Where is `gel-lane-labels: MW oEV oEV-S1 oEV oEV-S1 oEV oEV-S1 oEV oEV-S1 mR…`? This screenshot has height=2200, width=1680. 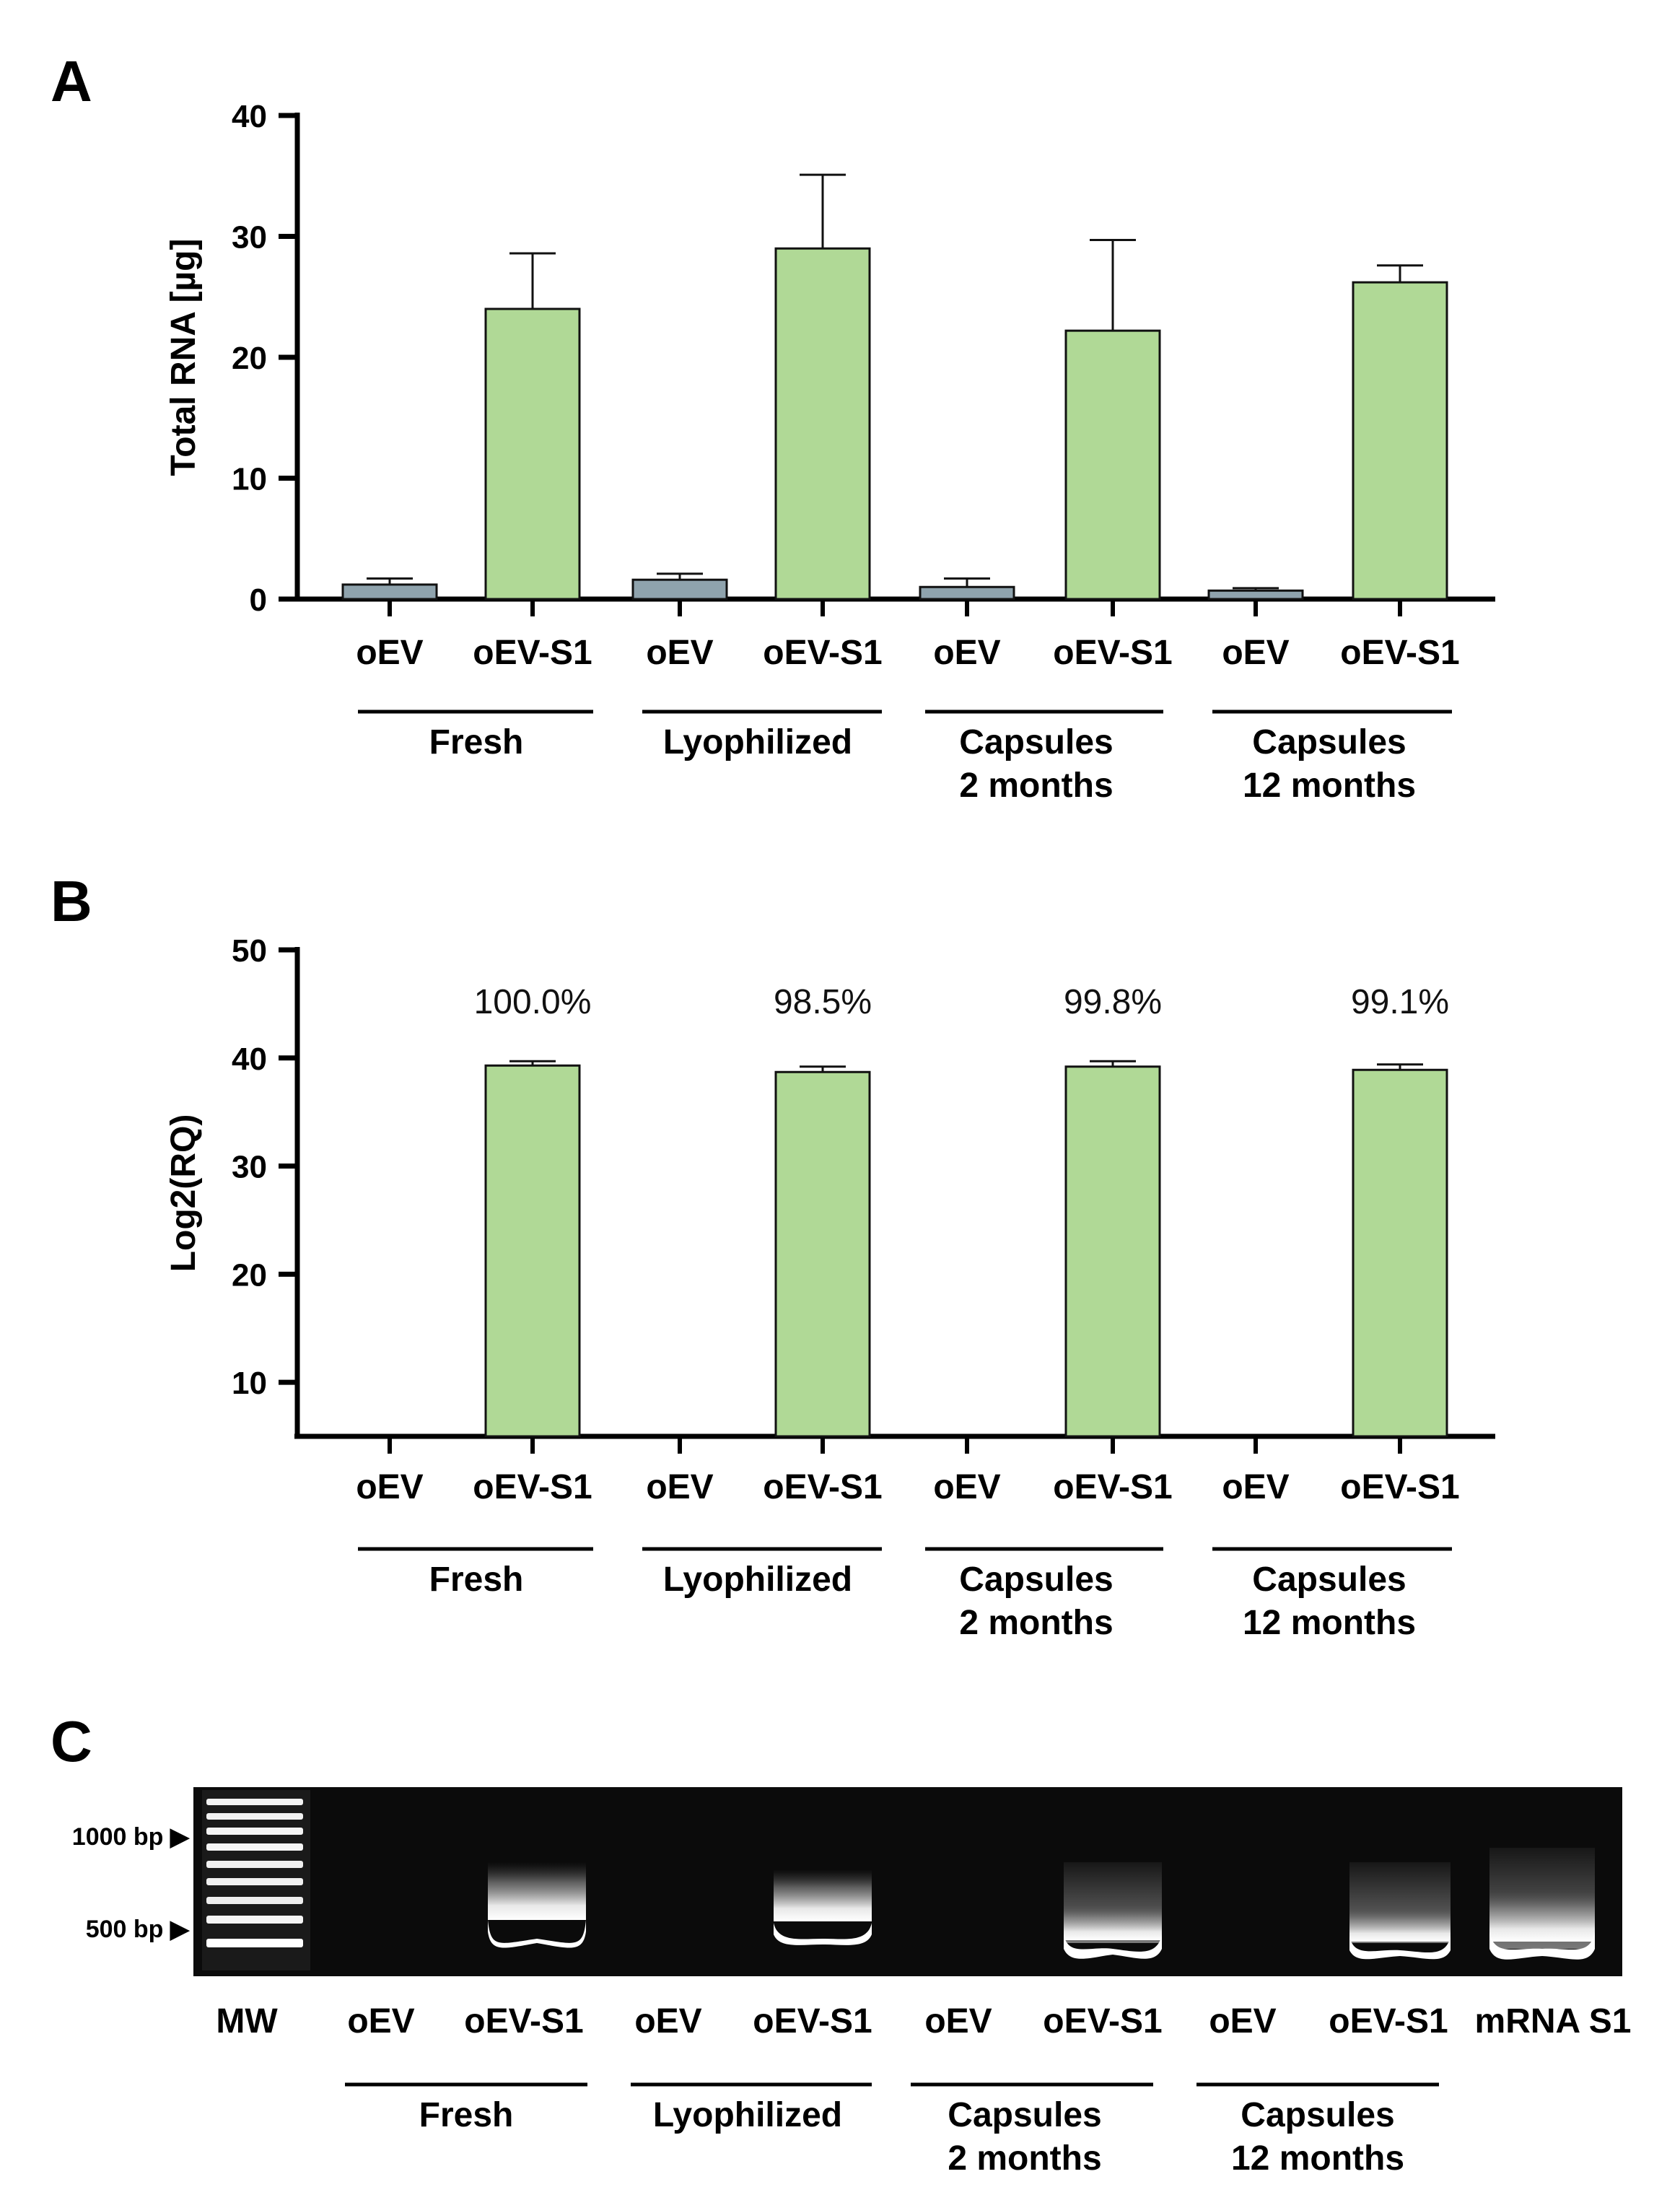
gel-lane-labels: MW oEV oEV-S1 oEV oEV-S1 oEV oEV-S1 oEV oEV-S1 mR… is located at coordinates (923, 2090).